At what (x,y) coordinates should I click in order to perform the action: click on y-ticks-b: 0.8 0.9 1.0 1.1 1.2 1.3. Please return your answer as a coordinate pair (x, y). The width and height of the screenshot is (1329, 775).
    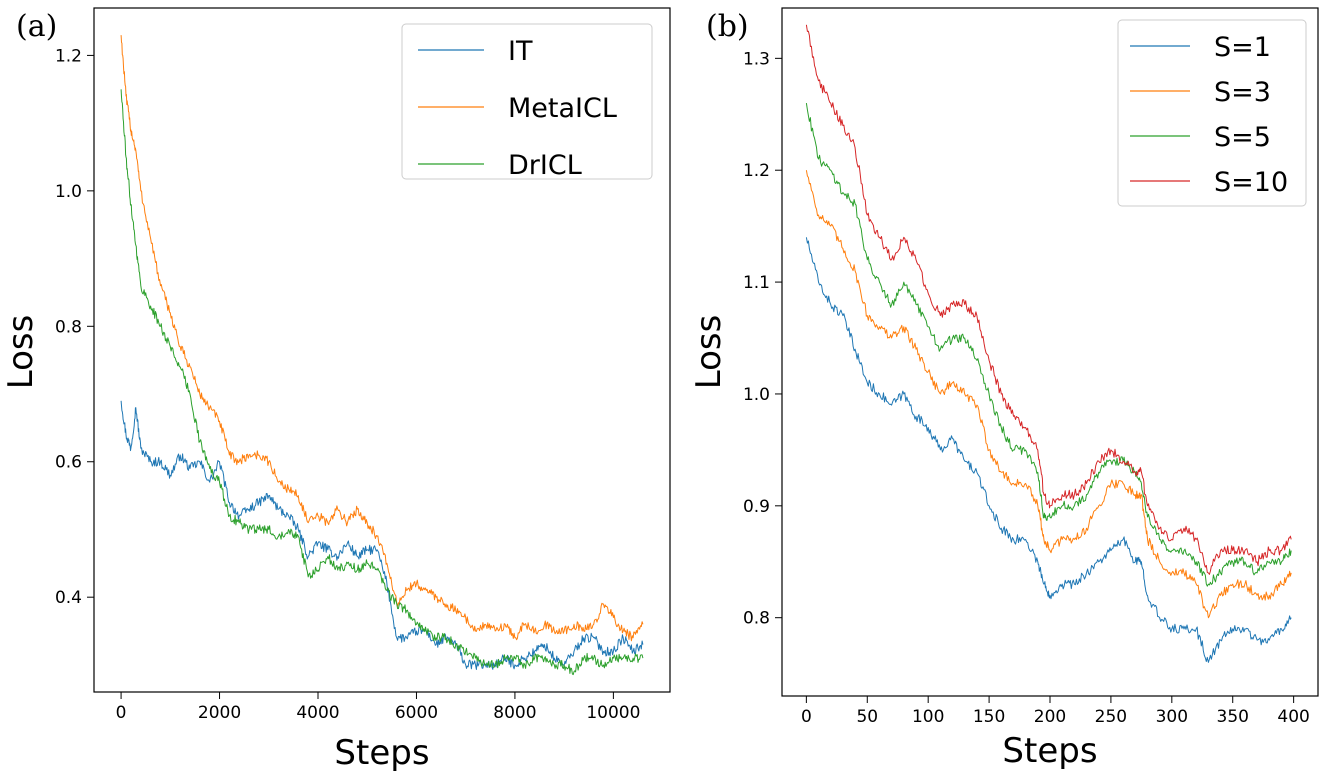
    Looking at the image, I should click on (762, 339).